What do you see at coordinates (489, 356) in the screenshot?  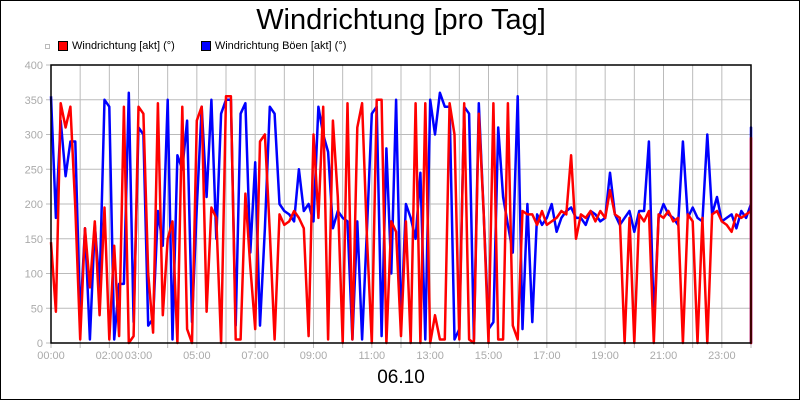 I see `x-tick-label: 15:00` at bounding box center [489, 356].